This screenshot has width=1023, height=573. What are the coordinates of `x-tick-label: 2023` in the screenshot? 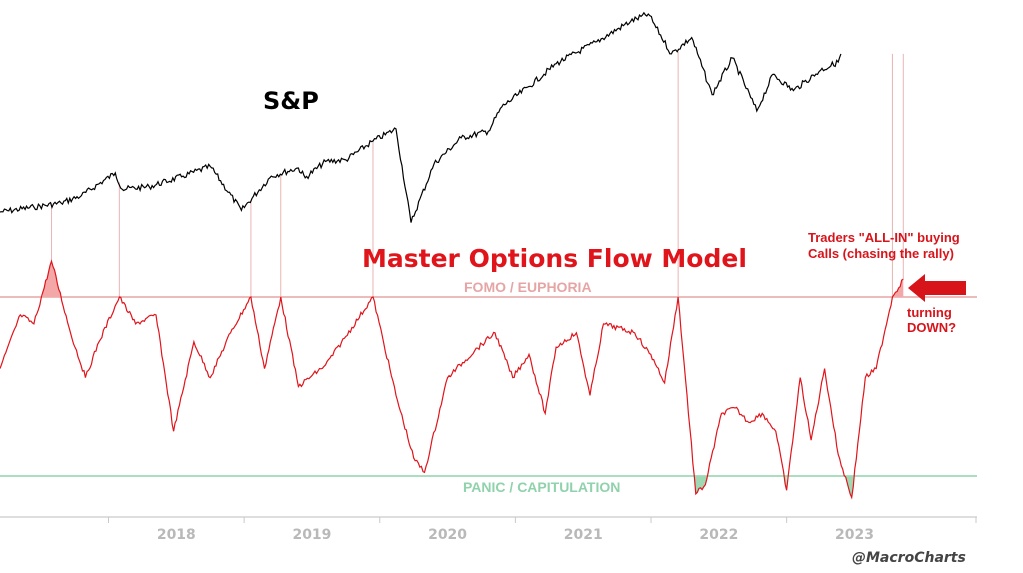 It's located at (854, 535).